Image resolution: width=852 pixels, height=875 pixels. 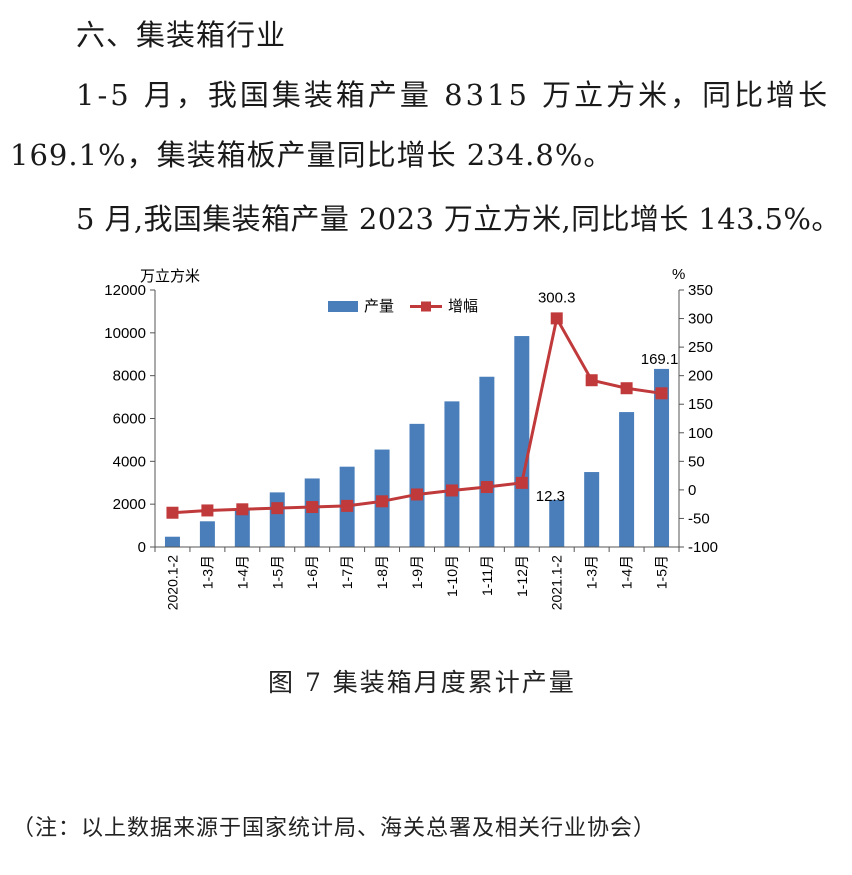 What do you see at coordinates (312, 155) in the screenshot?
I see `paragraph-line-2: 169.1%，集装箱板产量同比增长 234.8%。` at bounding box center [312, 155].